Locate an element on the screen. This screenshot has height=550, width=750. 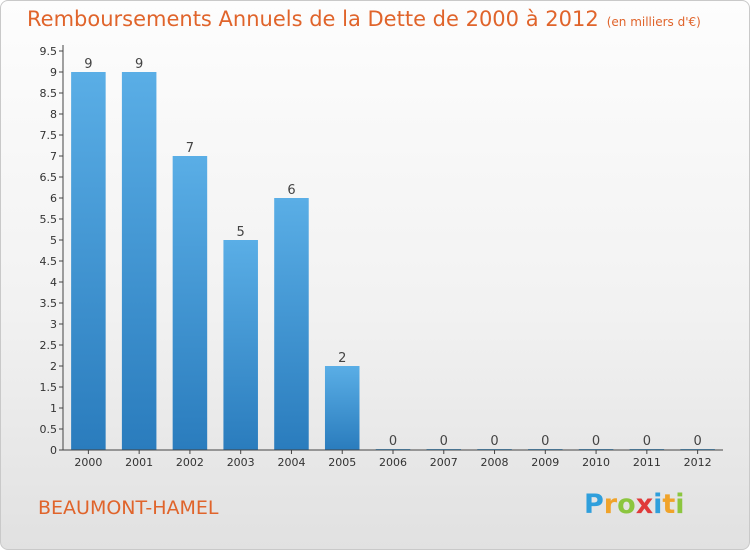
y-tick-label: 9 is located at coordinates (53, 72).